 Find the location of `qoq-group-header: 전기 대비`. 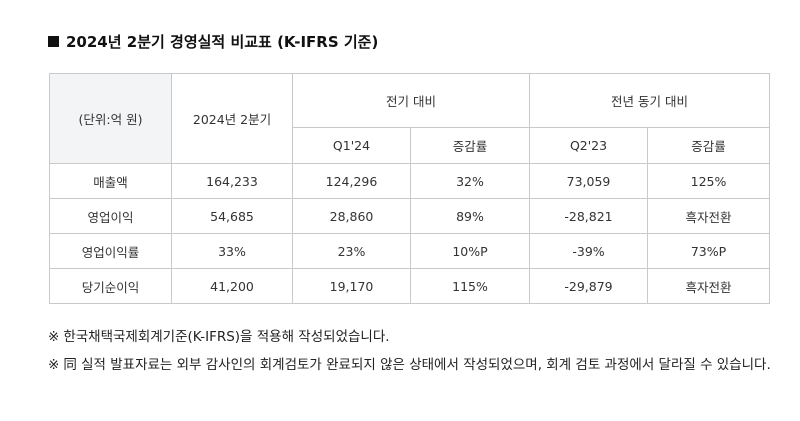

qoq-group-header: 전기 대비 is located at coordinates (411, 100).